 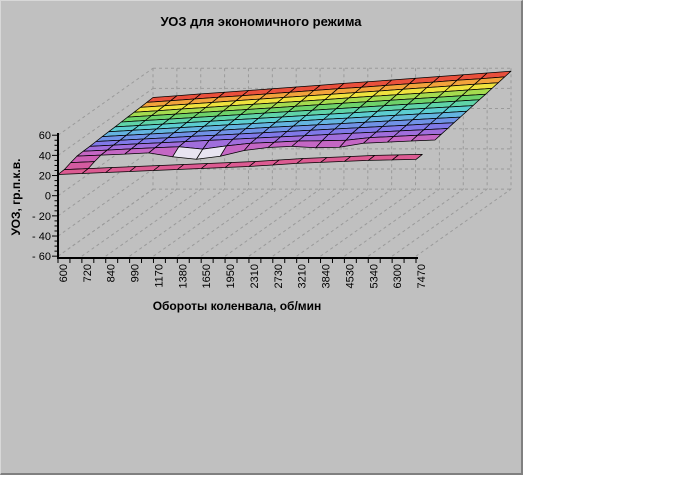 What do you see at coordinates (284, 122) in the screenshot?
I see `surface-mesh` at bounding box center [284, 122].